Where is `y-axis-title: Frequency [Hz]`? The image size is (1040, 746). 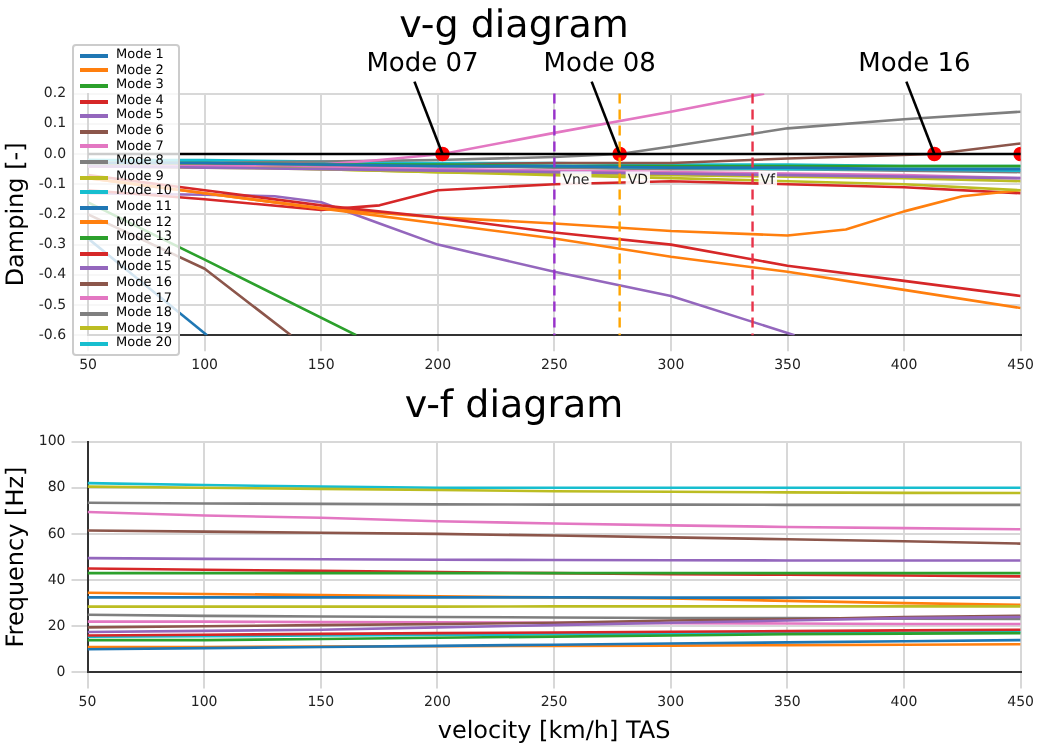 y-axis-title: Frequency [Hz] is located at coordinates (14, 557).